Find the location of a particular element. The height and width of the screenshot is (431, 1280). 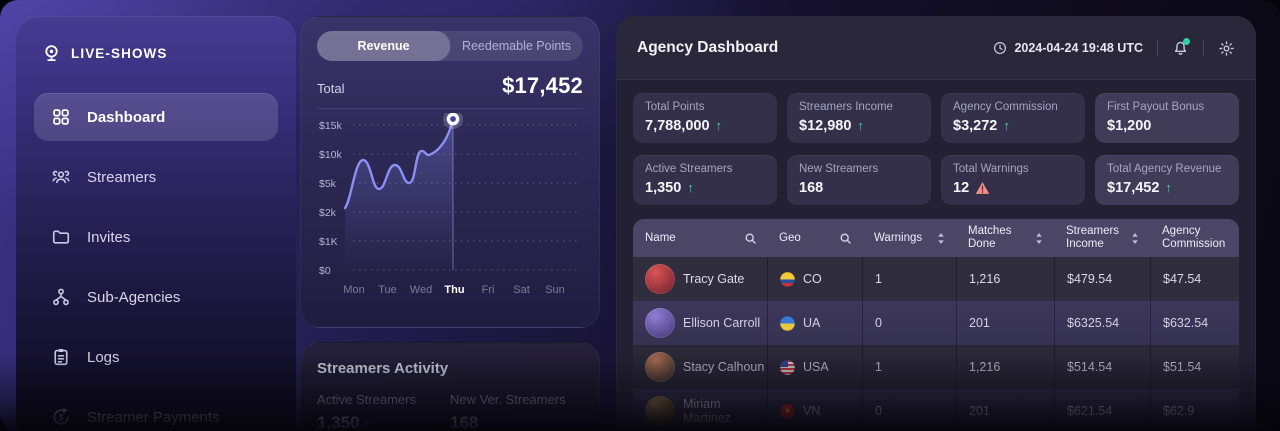

income-cell: $514.54 is located at coordinates (1102, 367).